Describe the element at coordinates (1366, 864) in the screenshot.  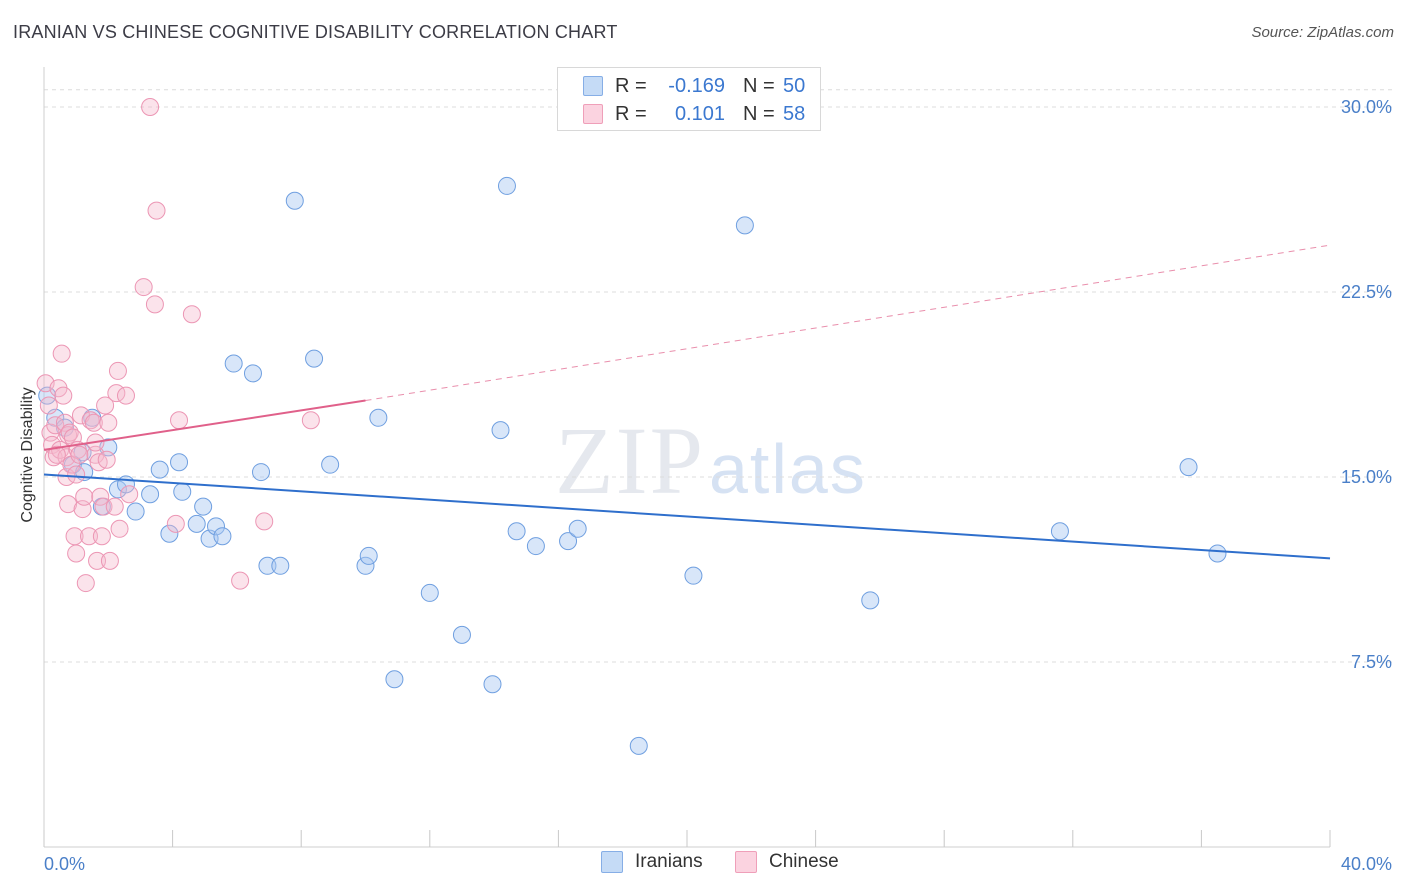
I see `x-tick-label: 40.0%` at that location.